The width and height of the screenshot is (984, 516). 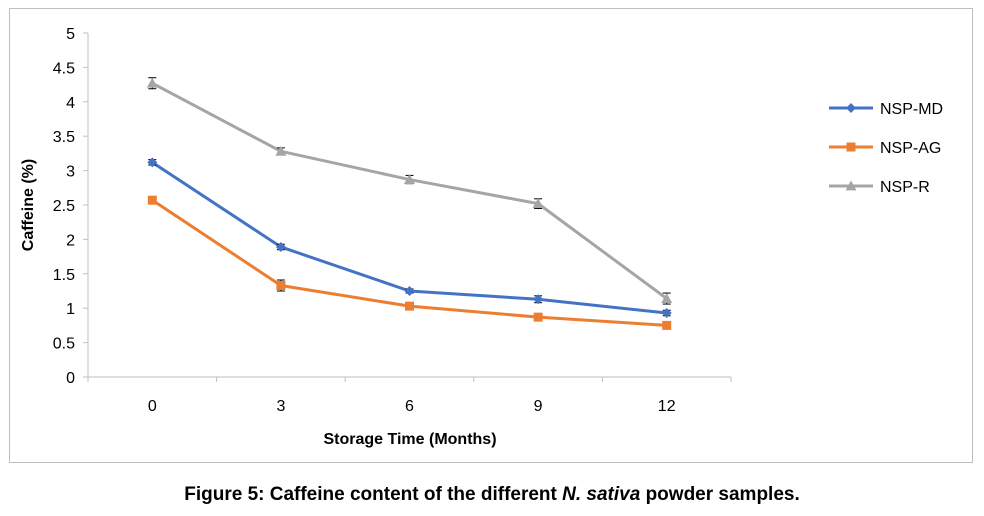 I want to click on y-tick-label: 2, so click(x=70, y=240).